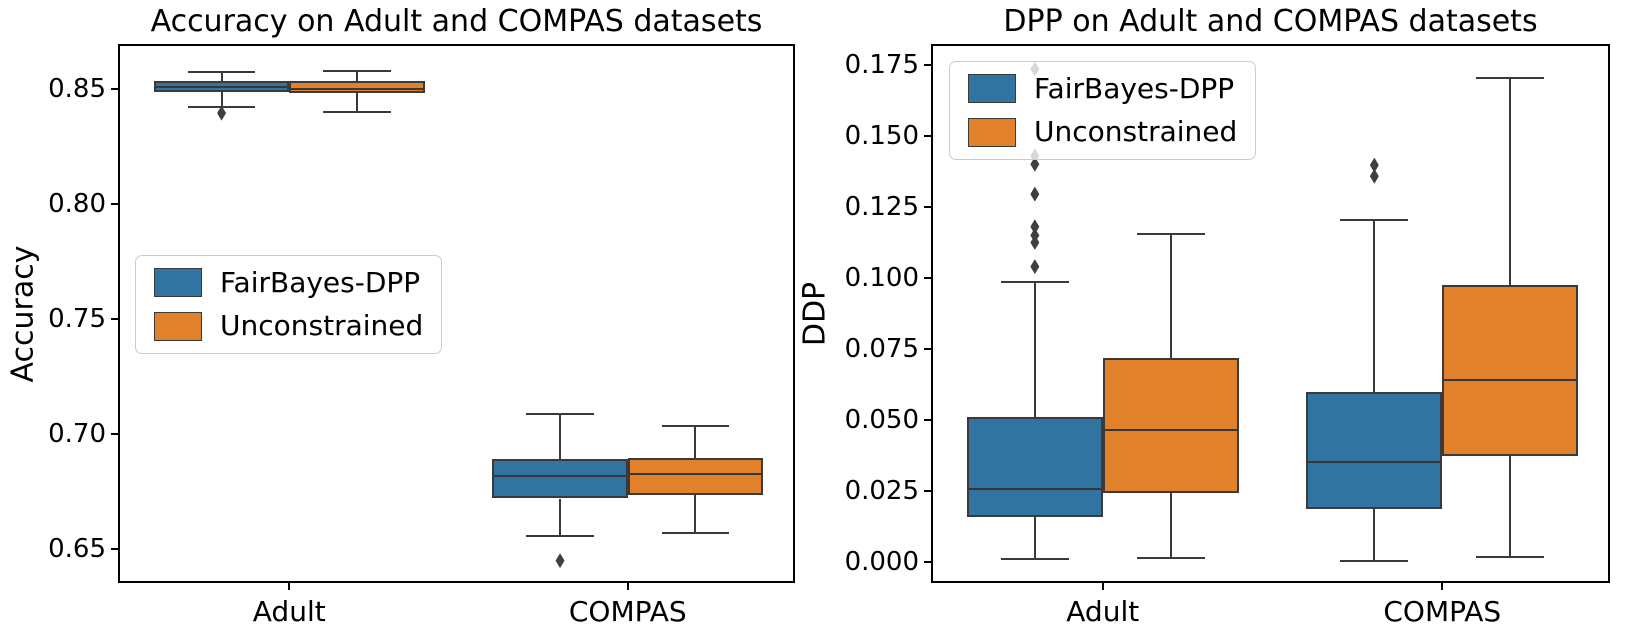 The image size is (1639, 630). What do you see at coordinates (881, 562) in the screenshot?
I see `y-tick-label: 0.000` at bounding box center [881, 562].